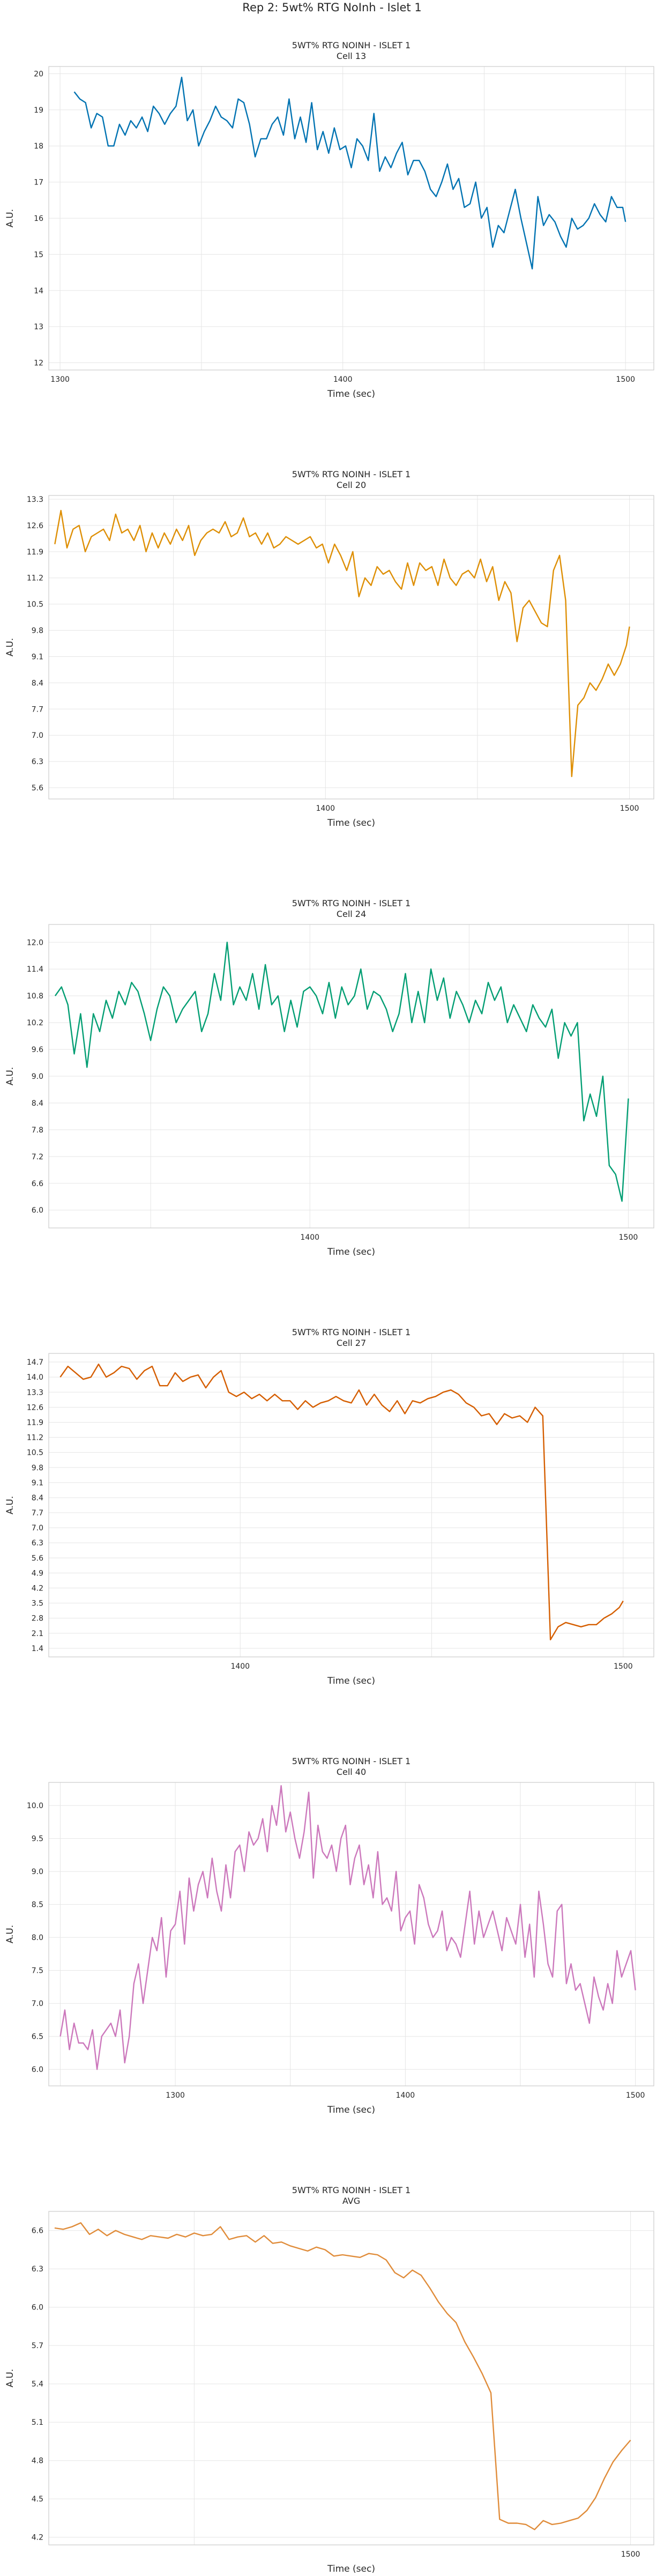  I want to click on chart-subtitle: Cell 40, so click(352, 1772).